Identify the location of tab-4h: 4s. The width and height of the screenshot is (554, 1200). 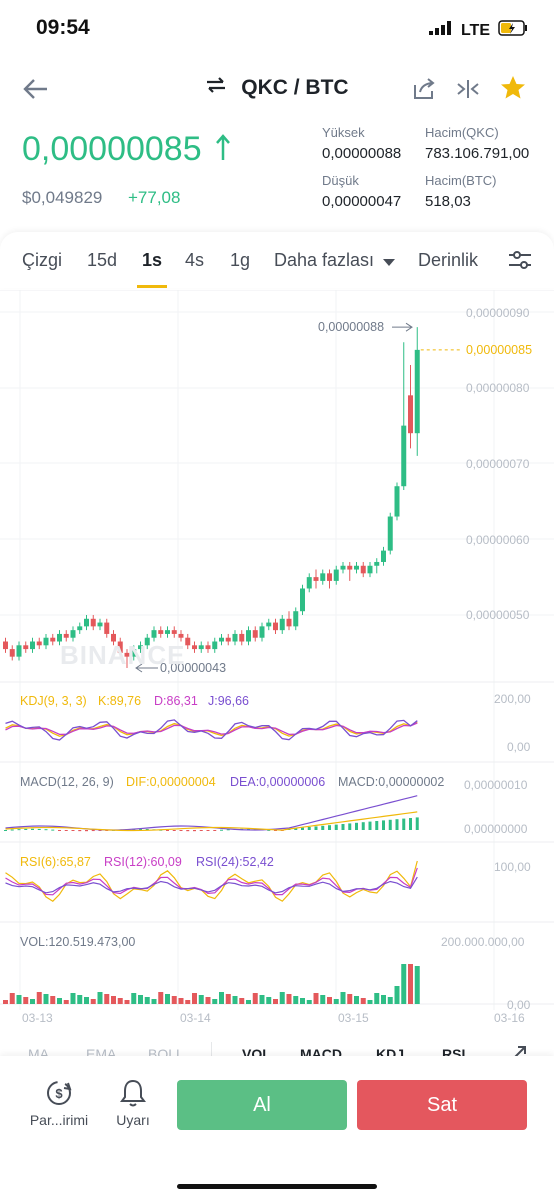
(195, 260).